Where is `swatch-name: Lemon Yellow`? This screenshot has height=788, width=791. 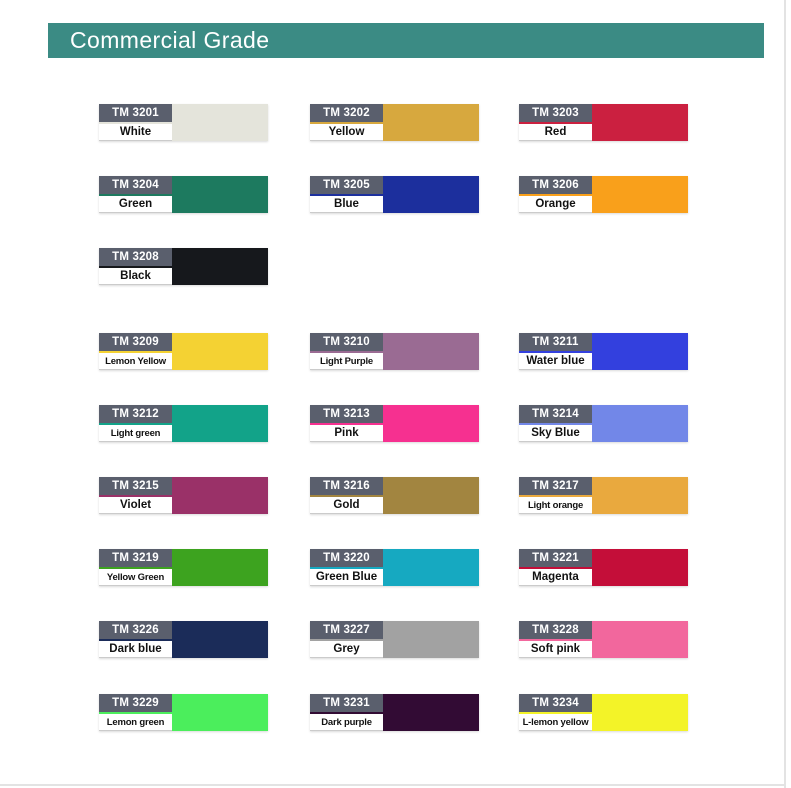 swatch-name: Lemon Yellow is located at coordinates (135, 361).